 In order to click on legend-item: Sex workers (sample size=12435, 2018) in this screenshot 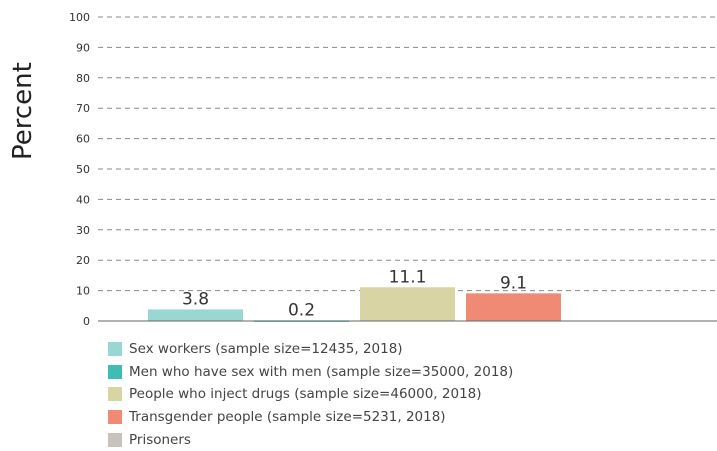, I will do `click(310, 349)`.